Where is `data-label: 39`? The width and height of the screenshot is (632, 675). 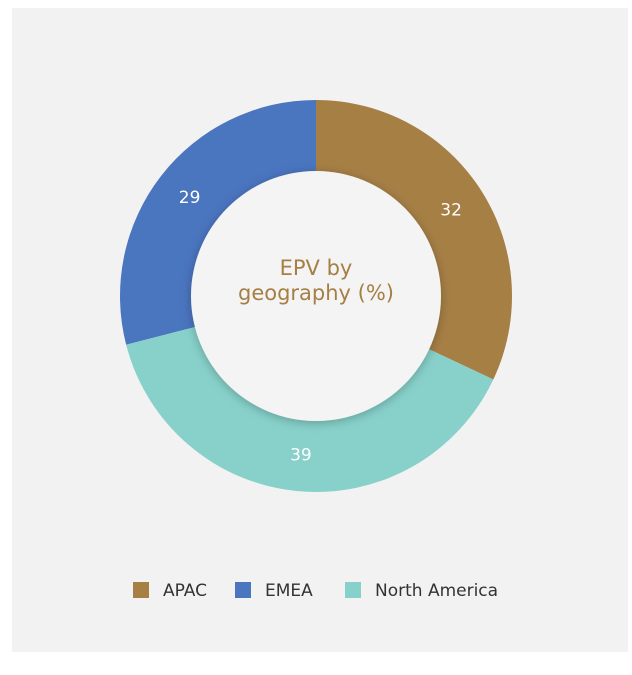
data-label: 39 is located at coordinates (301, 455).